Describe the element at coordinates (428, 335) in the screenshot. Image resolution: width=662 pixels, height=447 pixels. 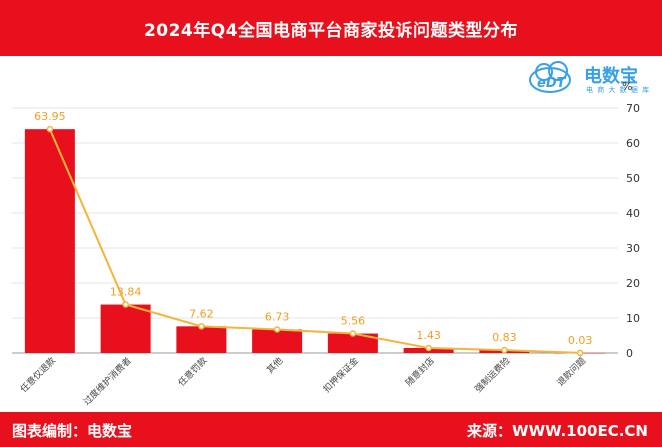
I see `data-label: 1.43` at that location.